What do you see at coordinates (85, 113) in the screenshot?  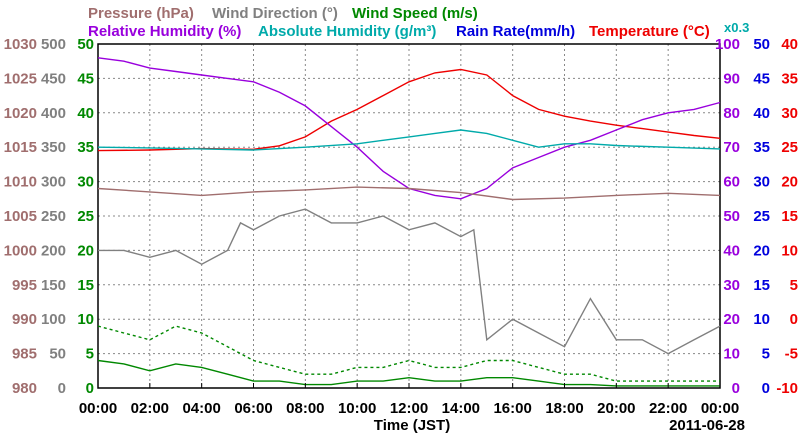 I see `wind-speed-tick-label: 40` at bounding box center [85, 113].